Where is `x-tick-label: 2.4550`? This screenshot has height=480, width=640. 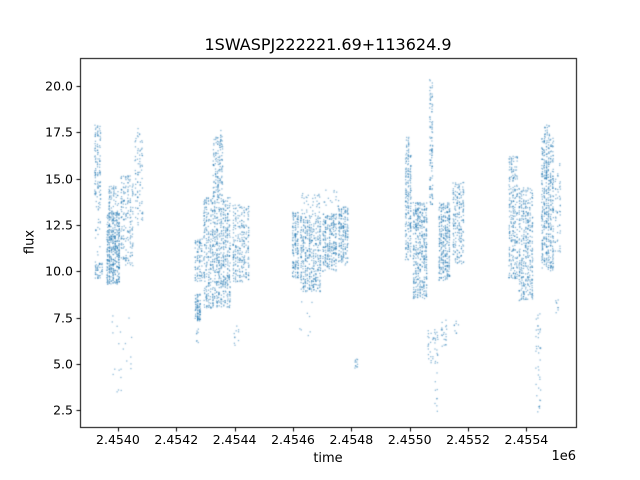
x-tick-label: 2.4550 is located at coordinates (409, 439).